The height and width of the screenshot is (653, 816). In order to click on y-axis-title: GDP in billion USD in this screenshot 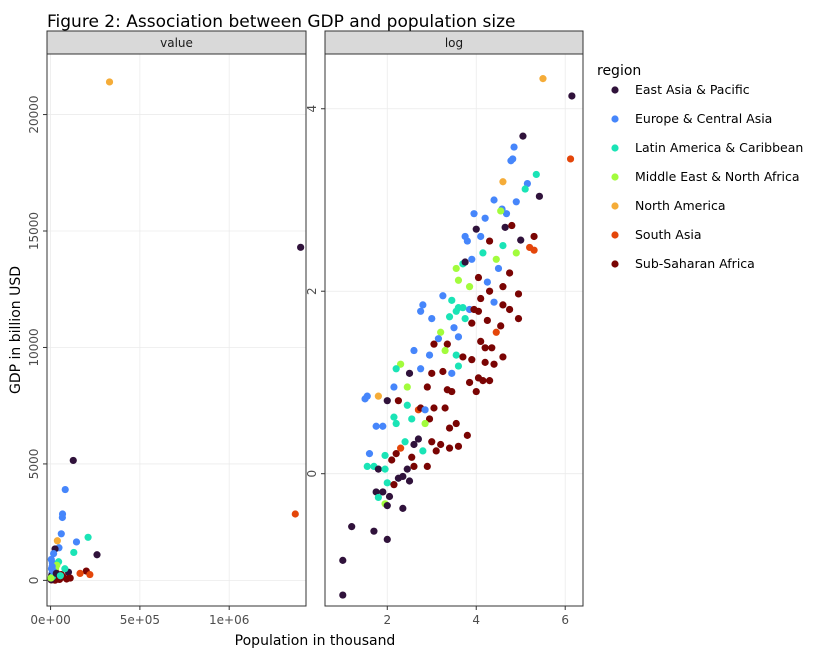, I will do `click(16, 330)`.